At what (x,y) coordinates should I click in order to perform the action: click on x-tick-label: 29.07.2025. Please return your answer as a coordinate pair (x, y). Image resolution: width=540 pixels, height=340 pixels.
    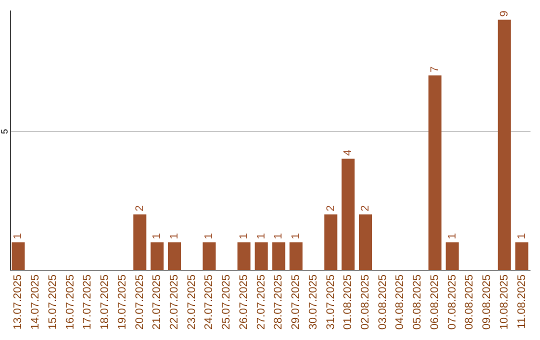
    Looking at the image, I should click on (296, 302).